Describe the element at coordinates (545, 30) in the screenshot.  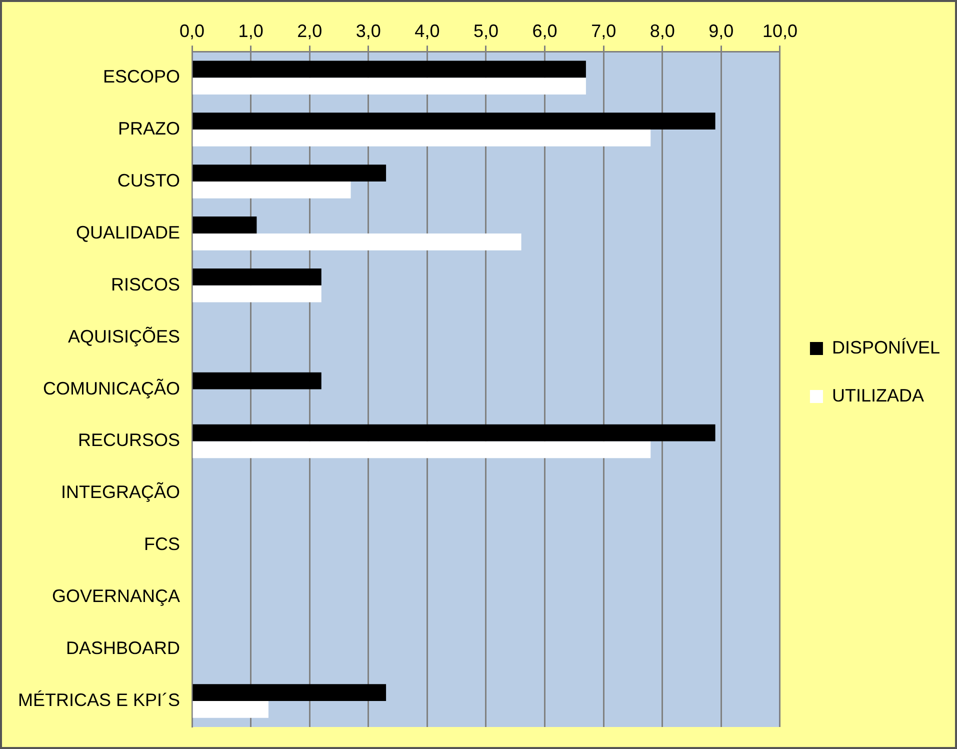
I see `x-tick-label: 6,0` at that location.